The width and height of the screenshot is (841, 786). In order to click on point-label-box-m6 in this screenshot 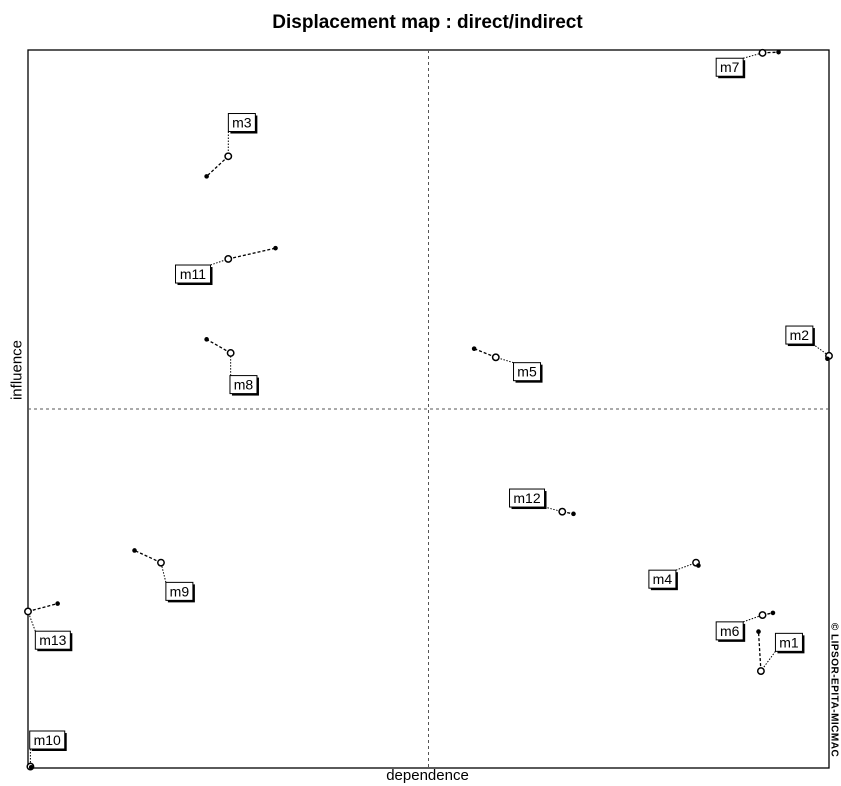, I will do `click(729, 631)`.